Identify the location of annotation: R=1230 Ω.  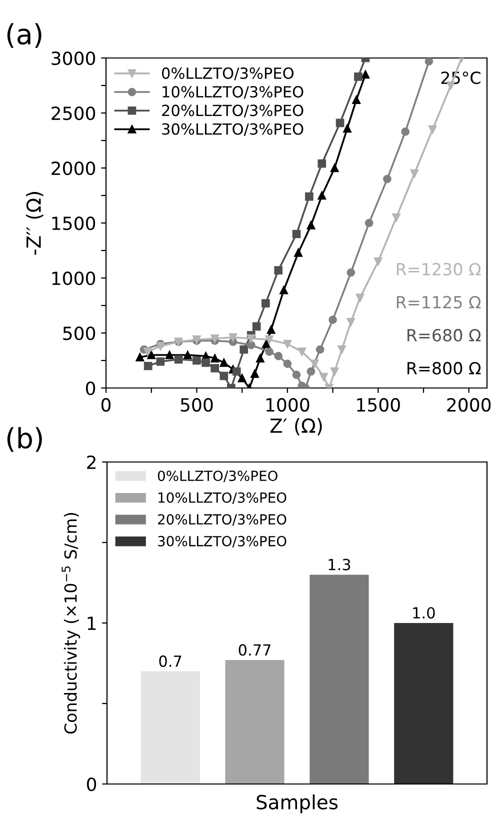
(438, 269).